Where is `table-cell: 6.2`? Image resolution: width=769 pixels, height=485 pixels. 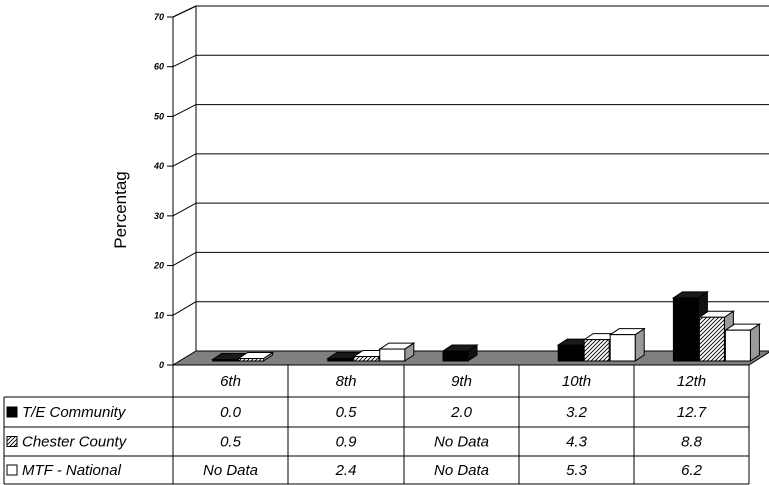
table-cell: 6.2 is located at coordinates (692, 470).